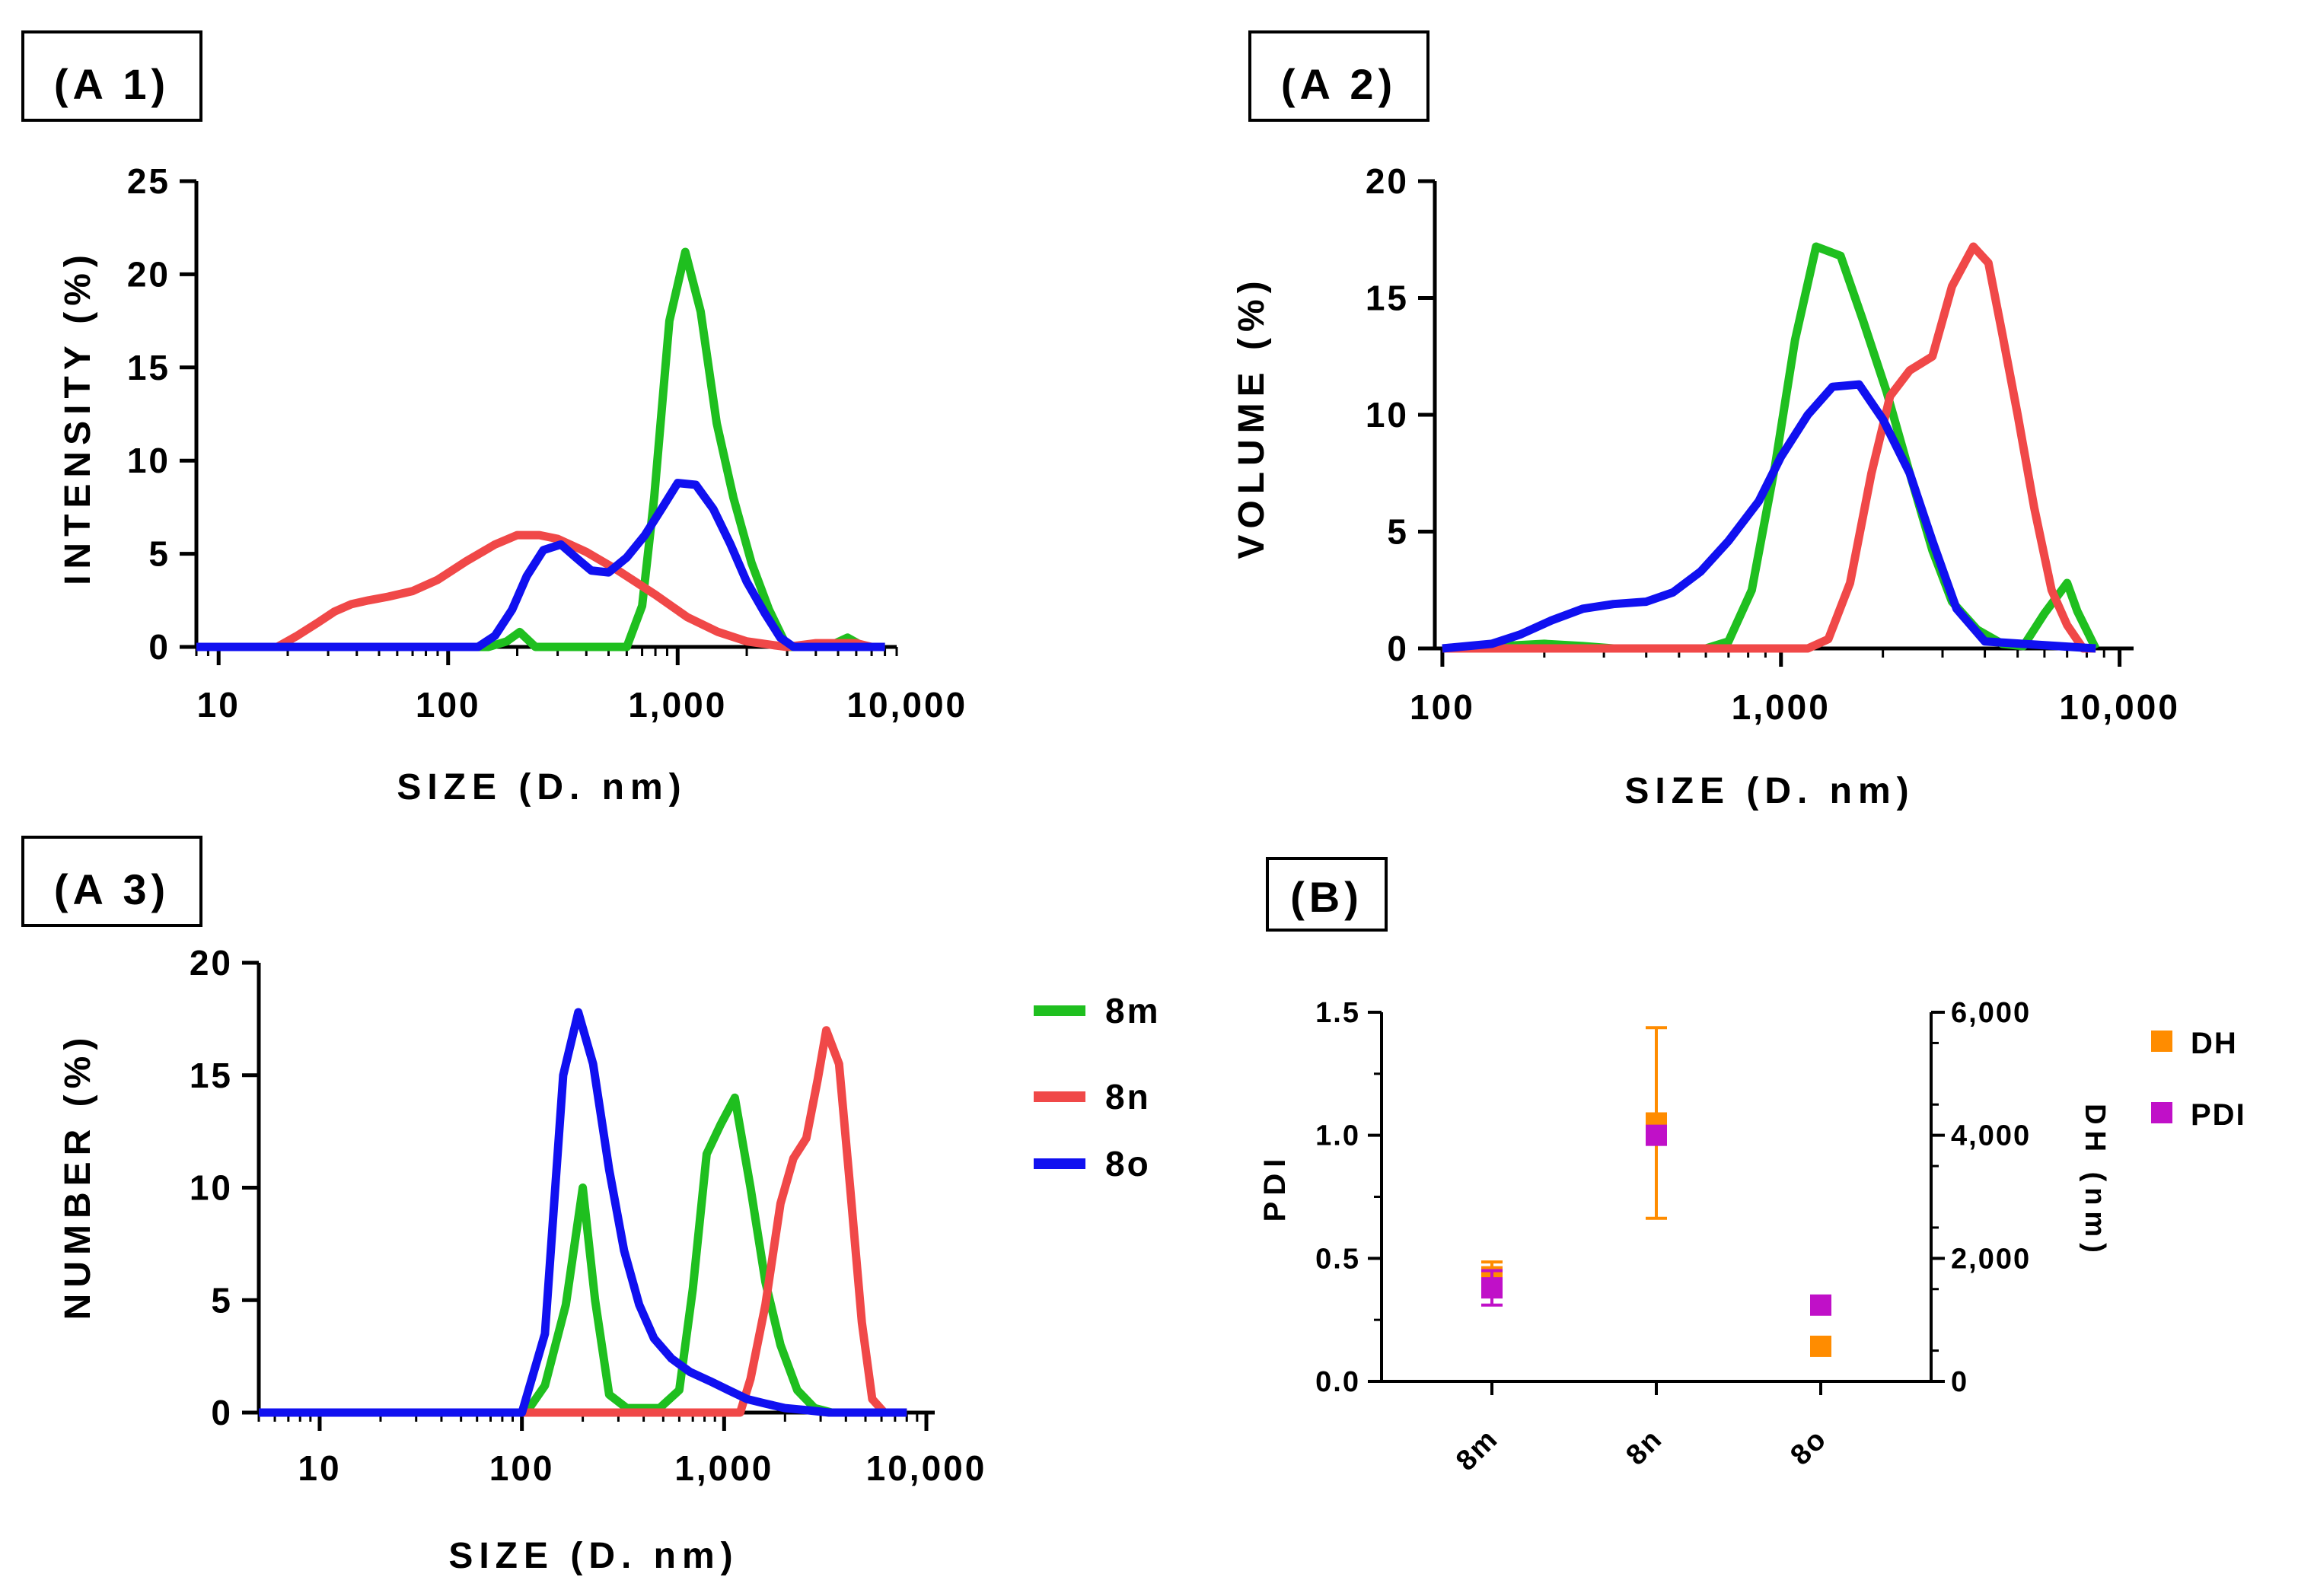 The height and width of the screenshot is (1596, 2298). I want to click on panel-a2-label-box, so click(1338, 76).